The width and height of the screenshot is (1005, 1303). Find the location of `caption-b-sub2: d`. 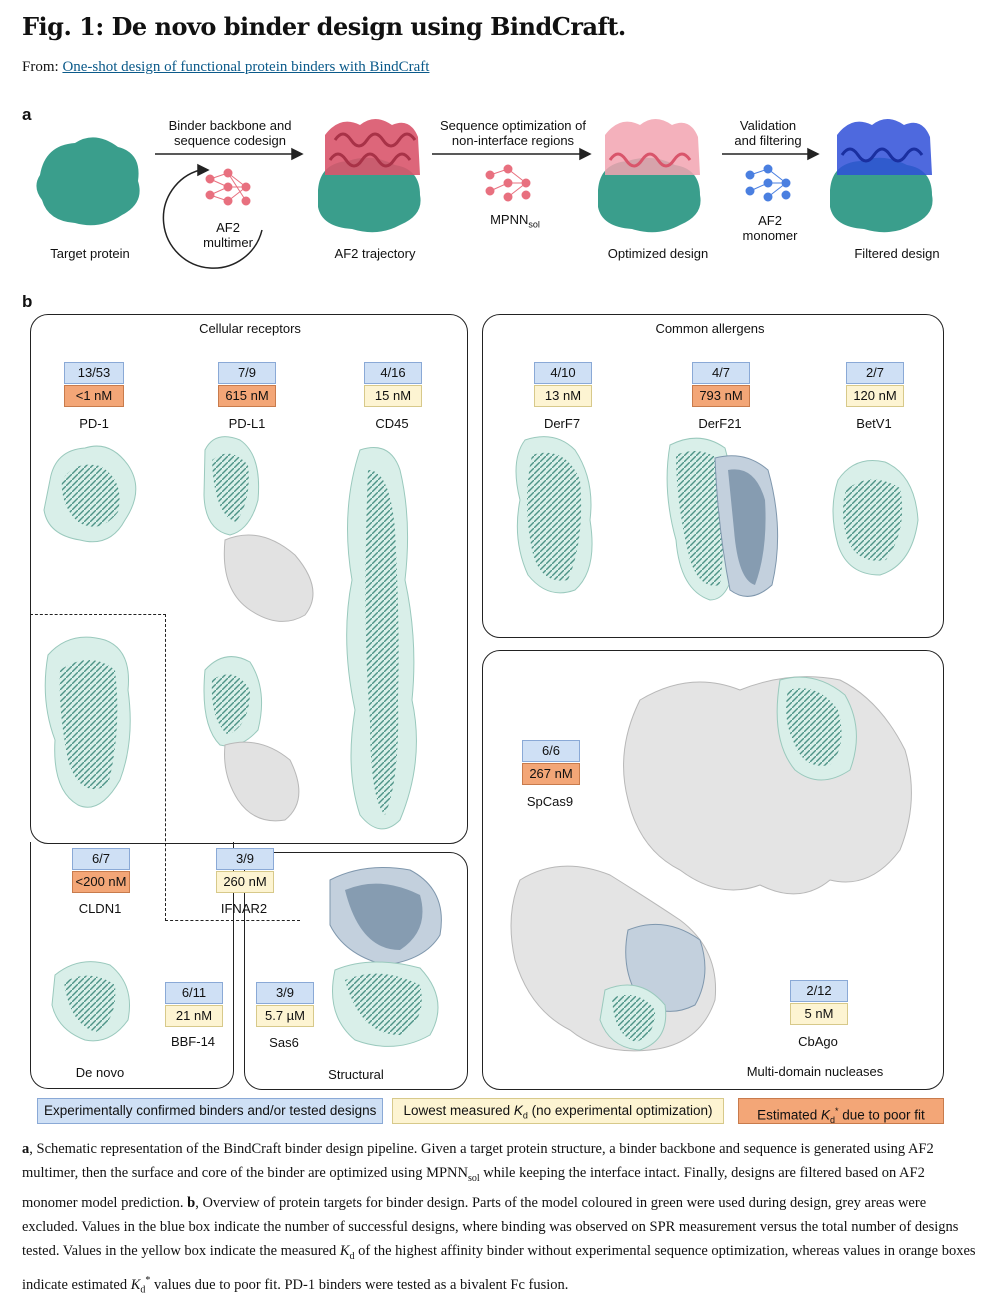

caption-b-sub2: d is located at coordinates (143, 1290).